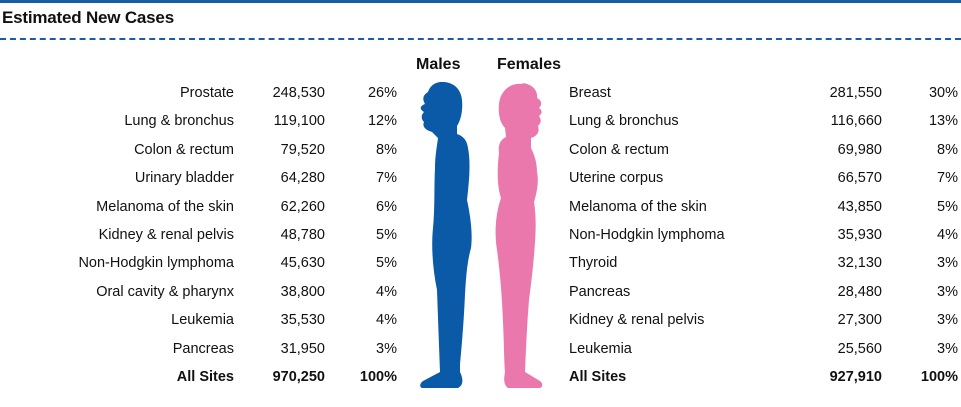  Describe the element at coordinates (947, 178) in the screenshot. I see `female-percent-value: 7%` at that location.